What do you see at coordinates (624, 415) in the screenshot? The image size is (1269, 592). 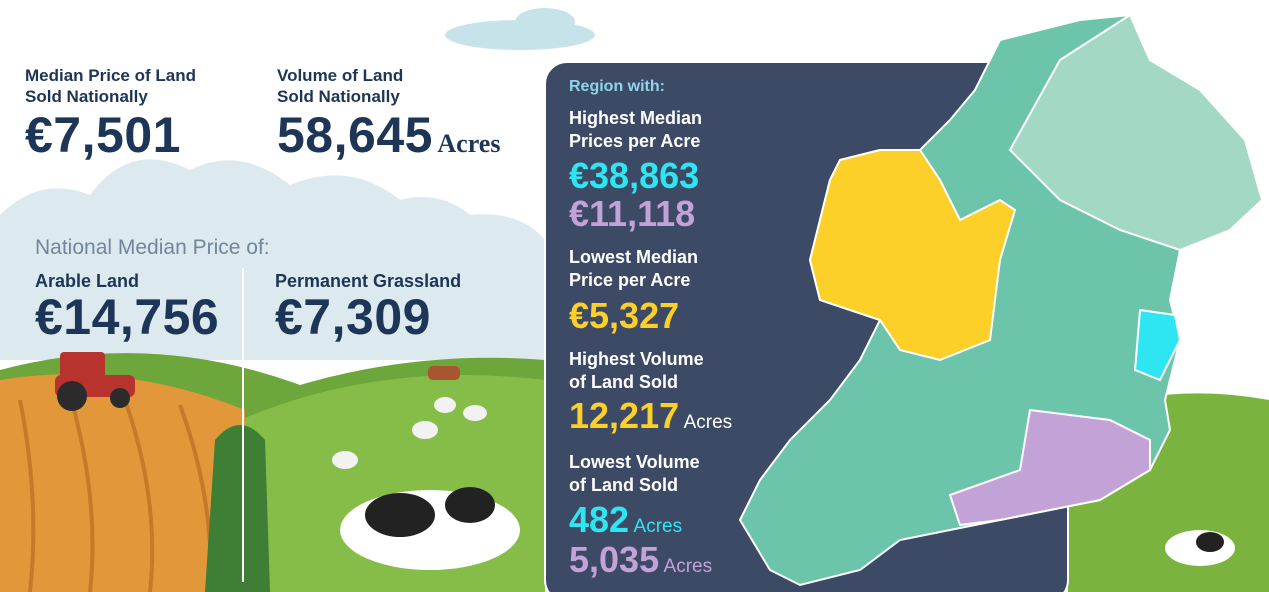 I see `region-value: 12,217` at bounding box center [624, 415].